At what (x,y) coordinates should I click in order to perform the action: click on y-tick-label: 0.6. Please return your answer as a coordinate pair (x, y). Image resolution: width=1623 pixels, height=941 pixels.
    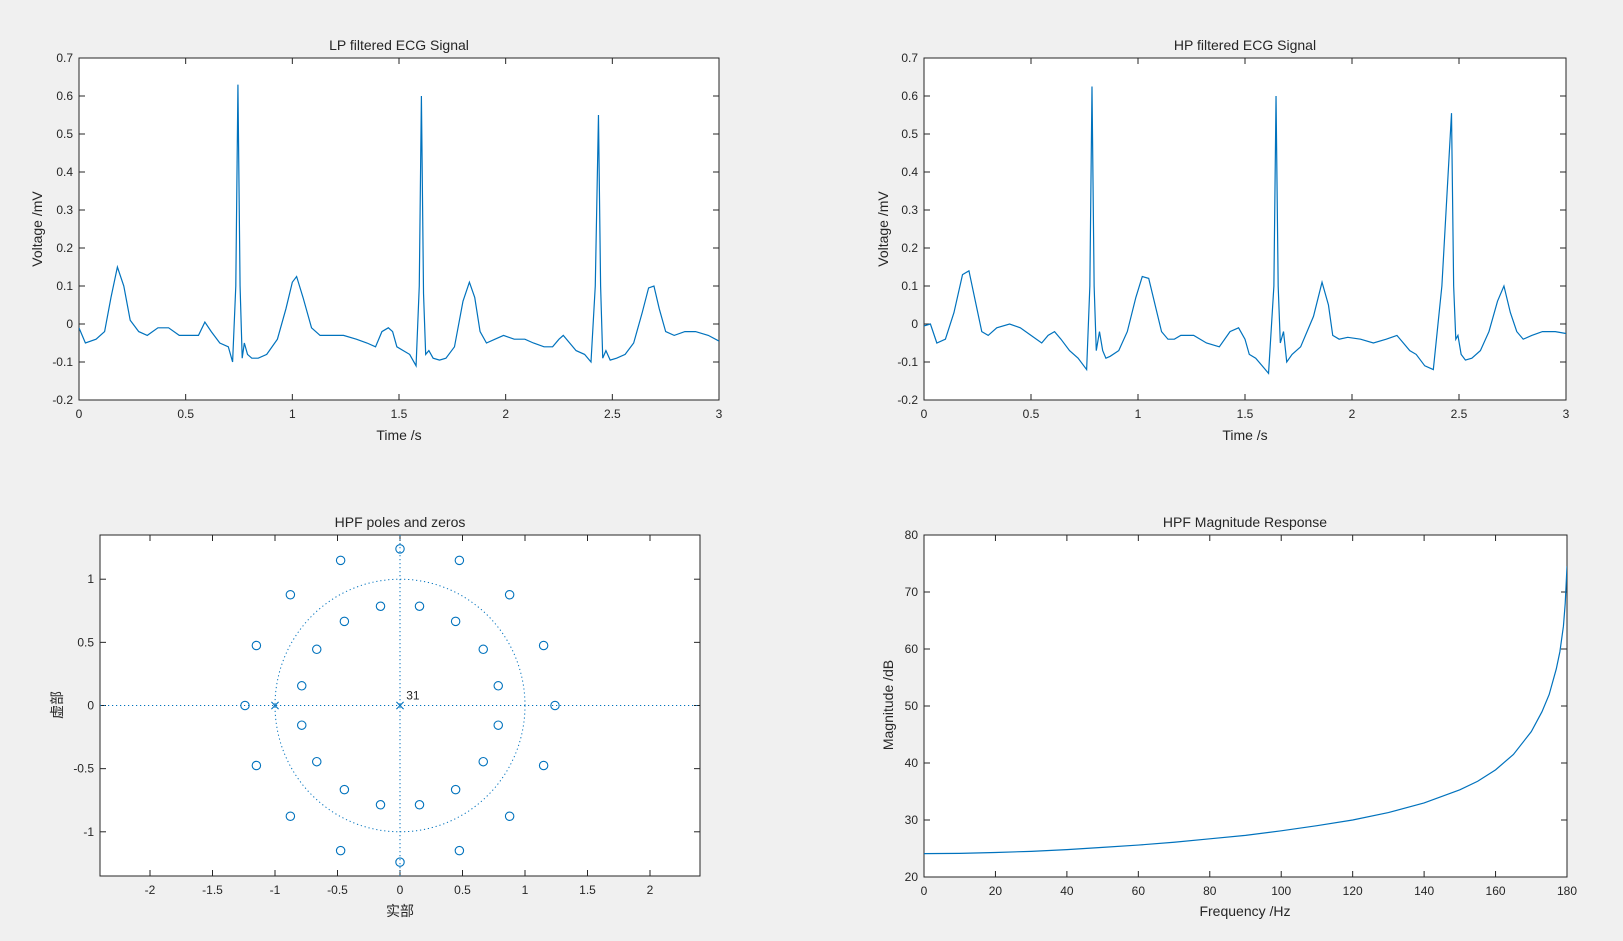
    Looking at the image, I should click on (64, 96).